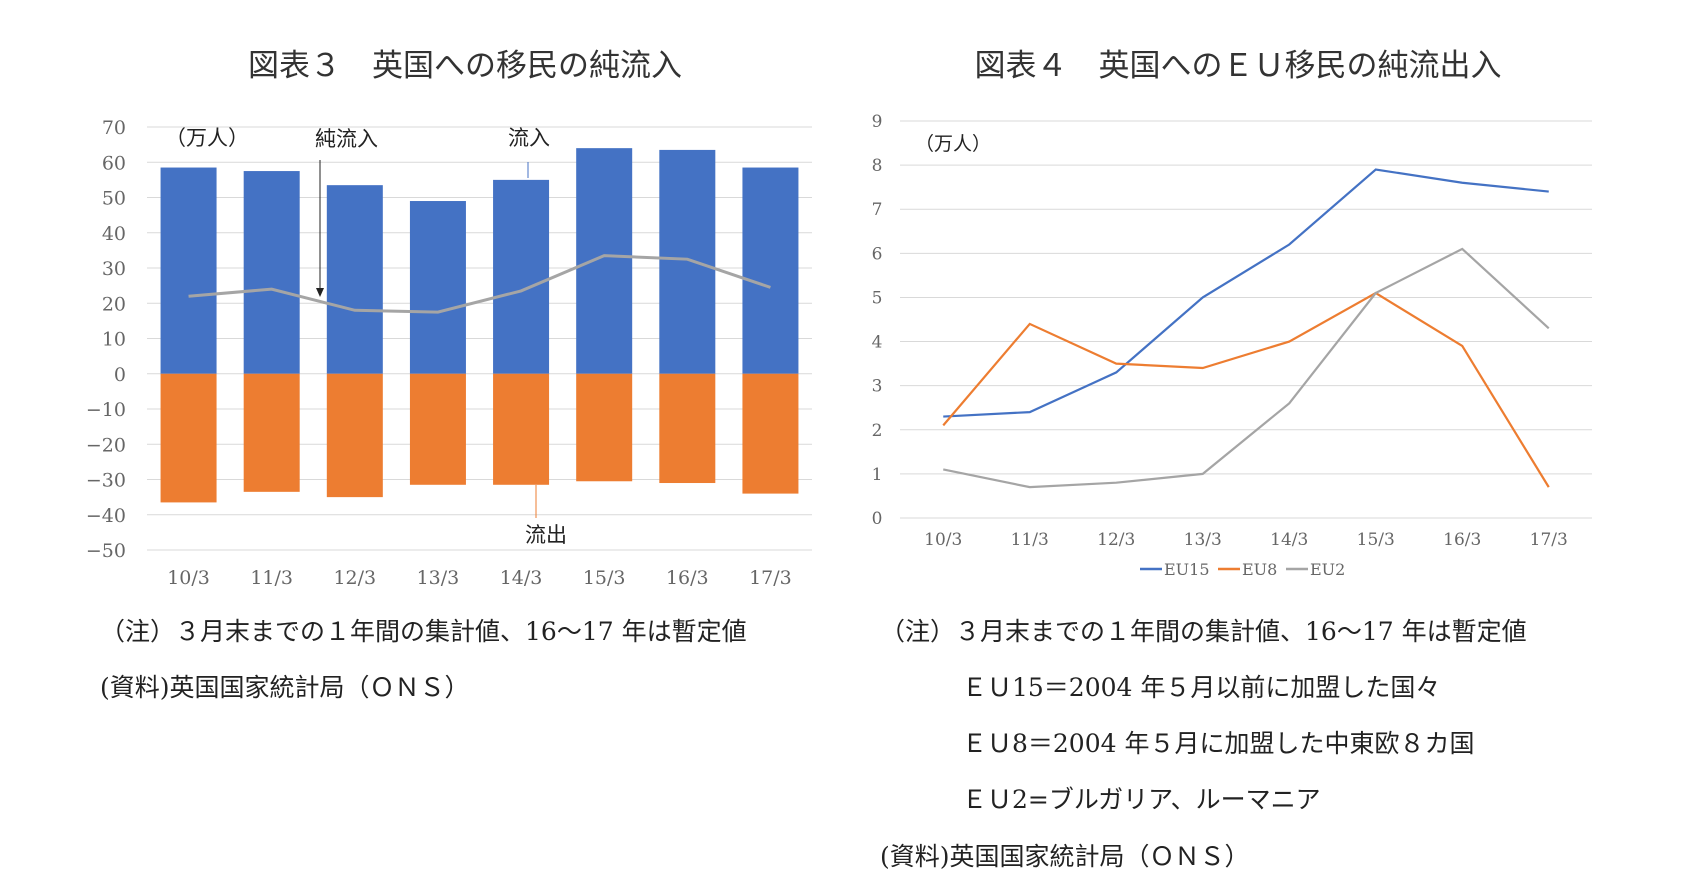 Image resolution: width=1700 pixels, height=882 pixels. I want to click on y-tick-label: 9, so click(877, 122).